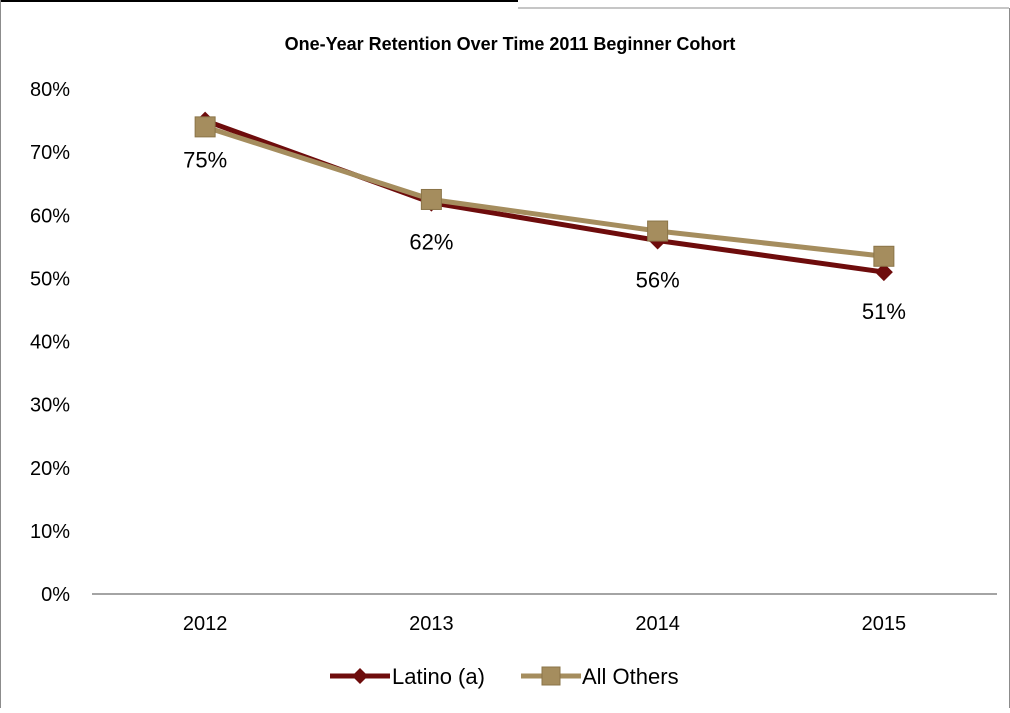  Describe the element at coordinates (658, 280) in the screenshot. I see `data-label: 56%` at that location.